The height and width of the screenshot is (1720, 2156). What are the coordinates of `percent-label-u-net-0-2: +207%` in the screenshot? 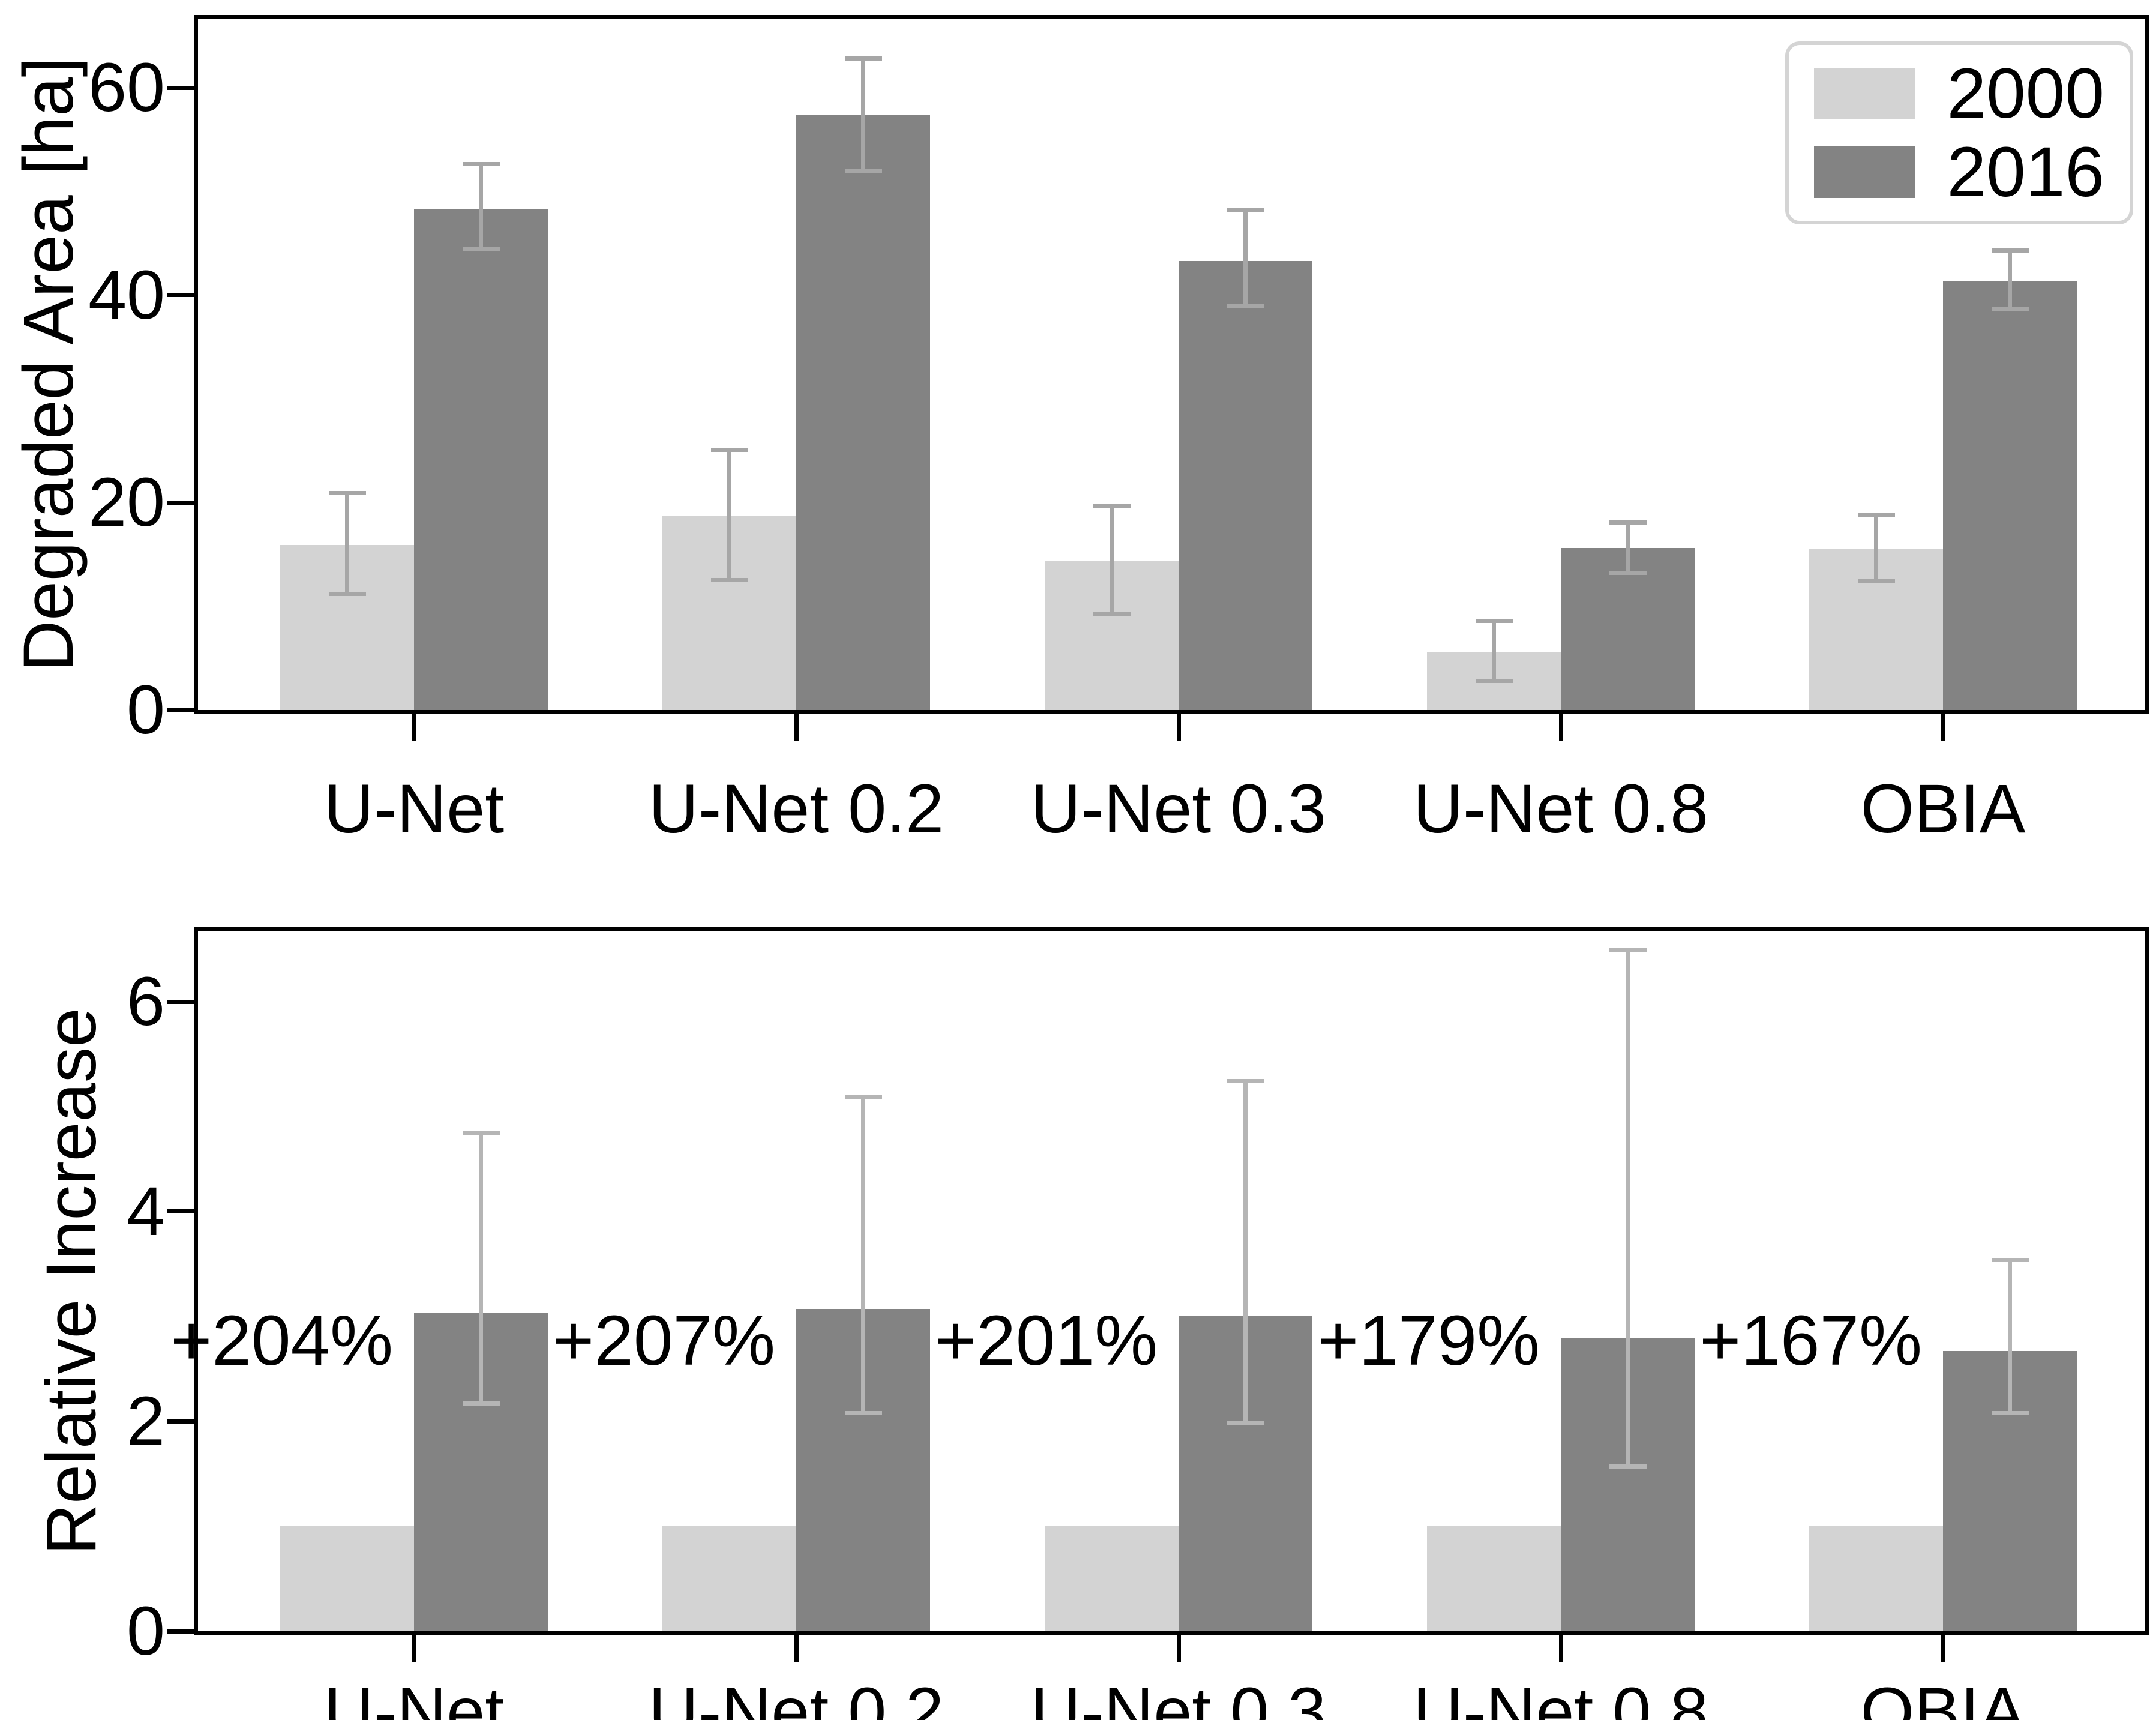 It's located at (664, 1340).